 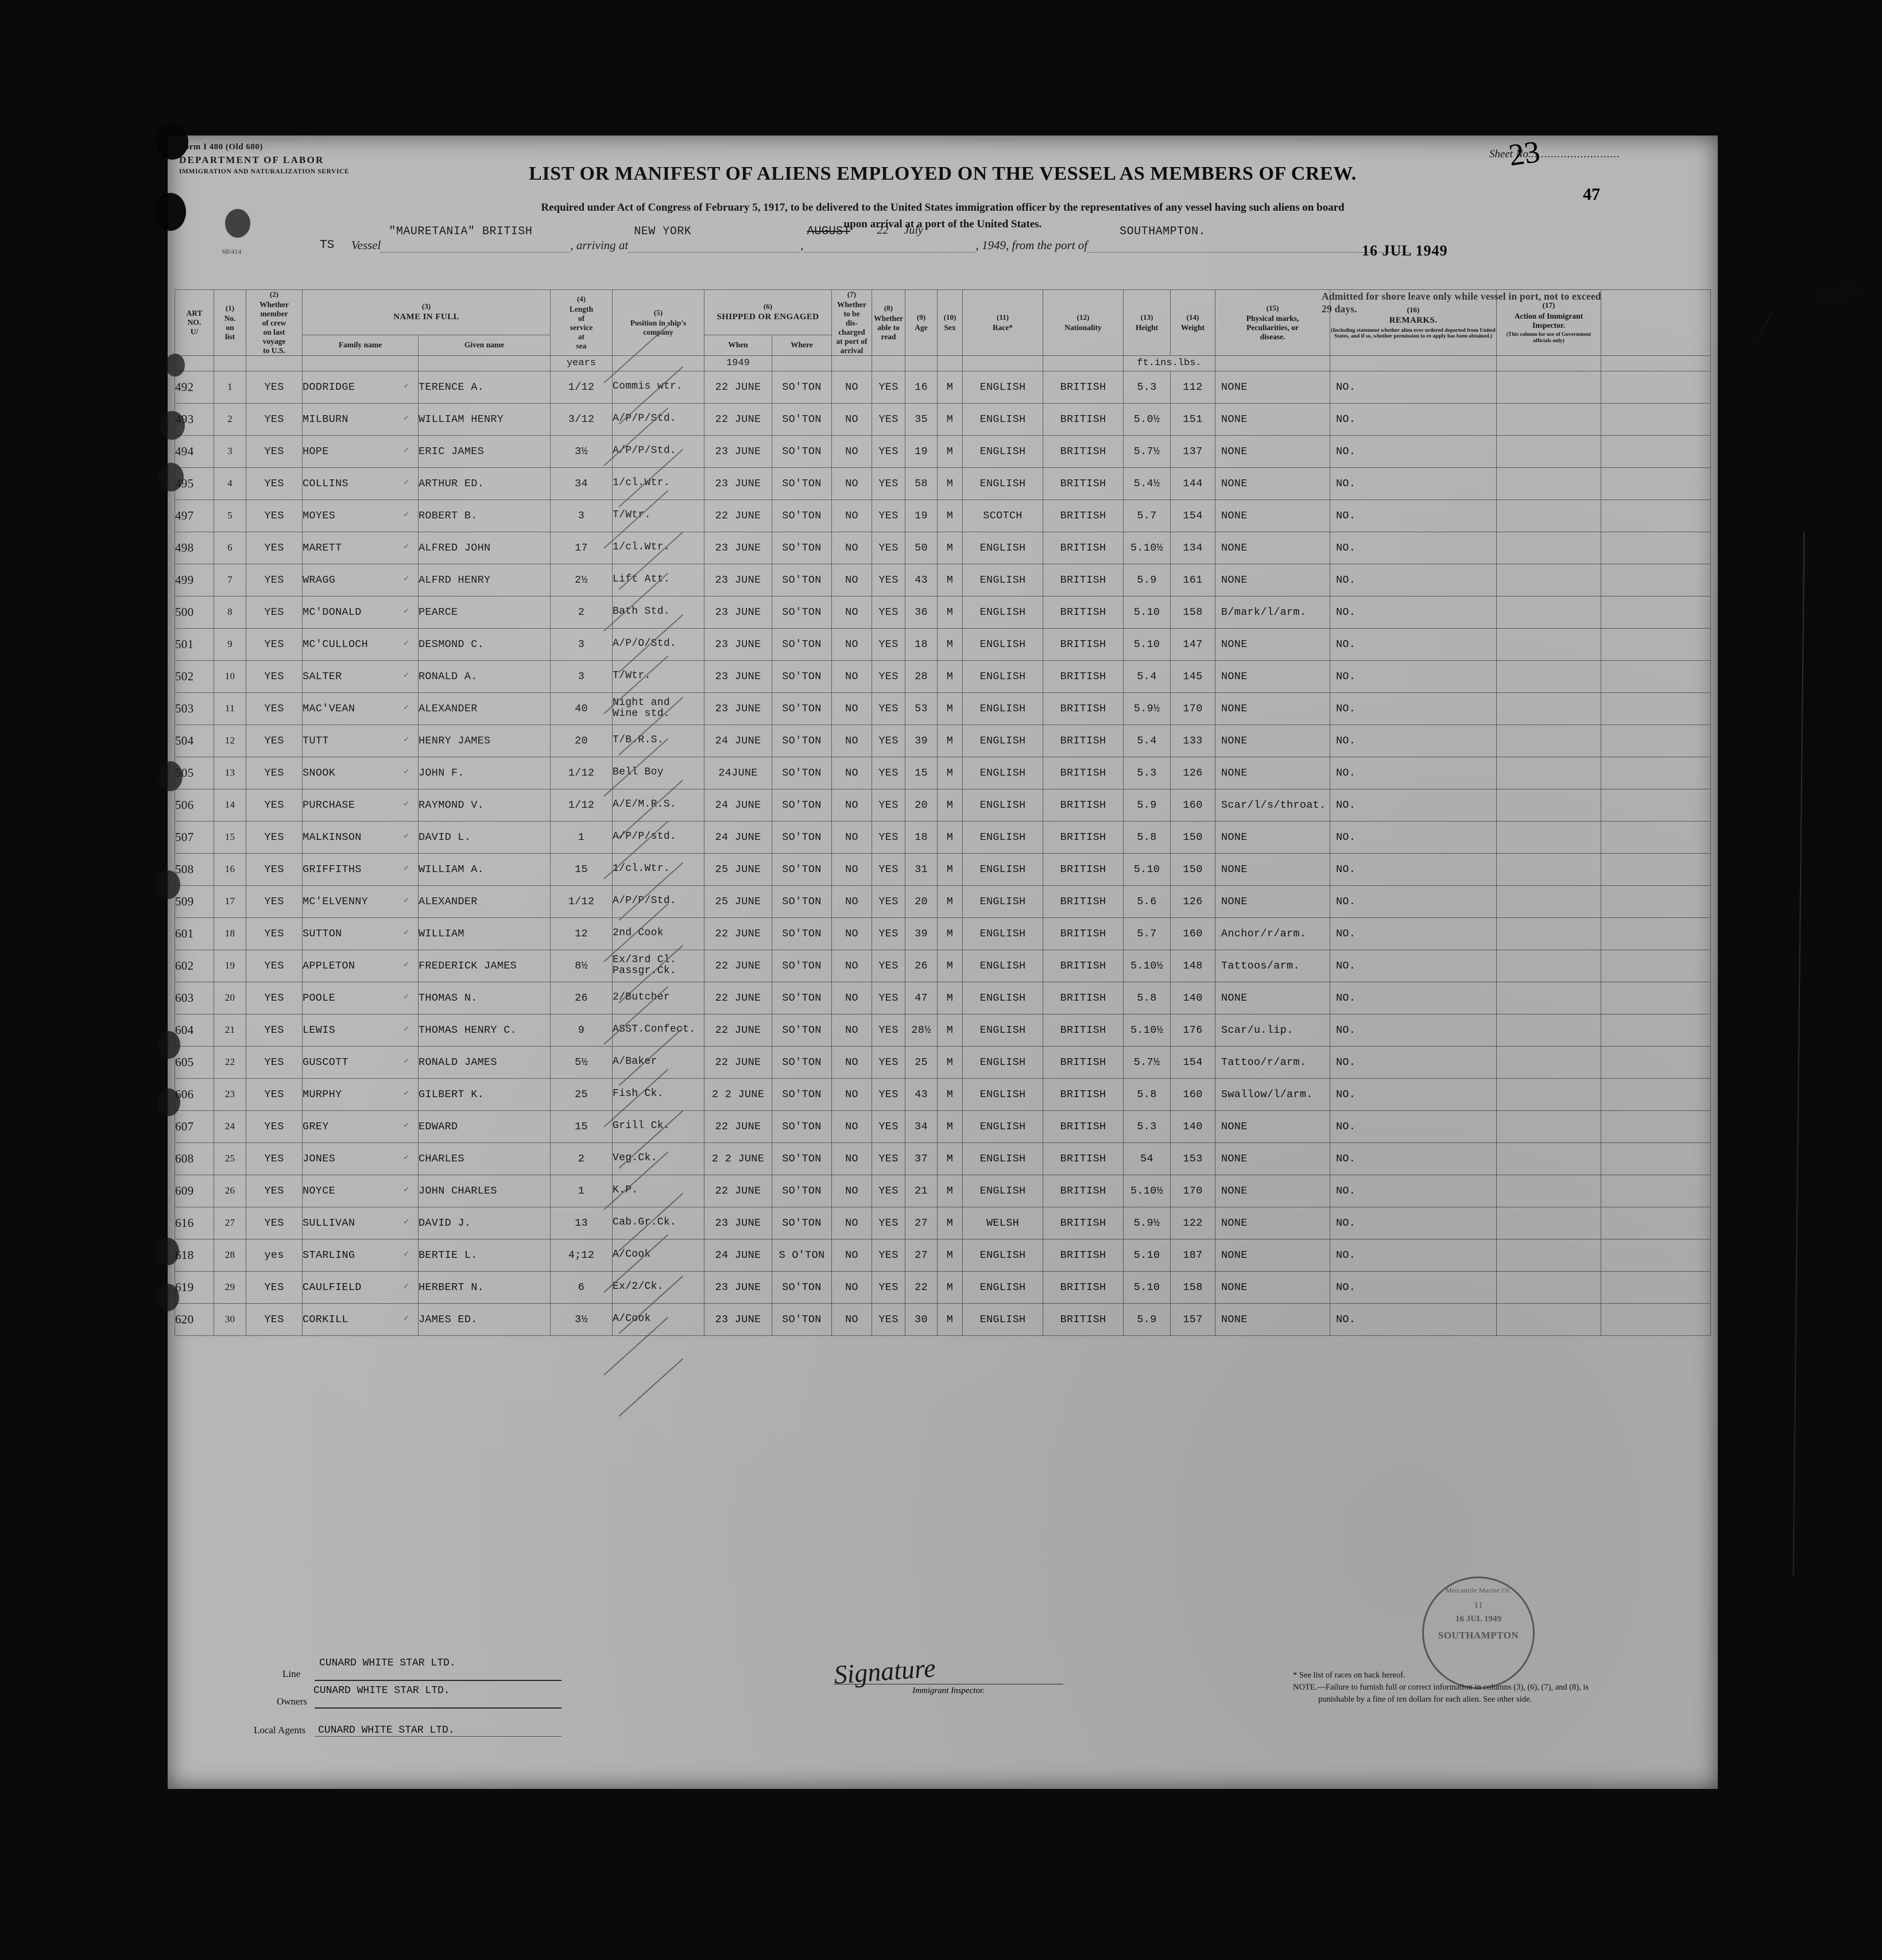 What do you see at coordinates (292, 1673) in the screenshot?
I see `line-label: Line` at bounding box center [292, 1673].